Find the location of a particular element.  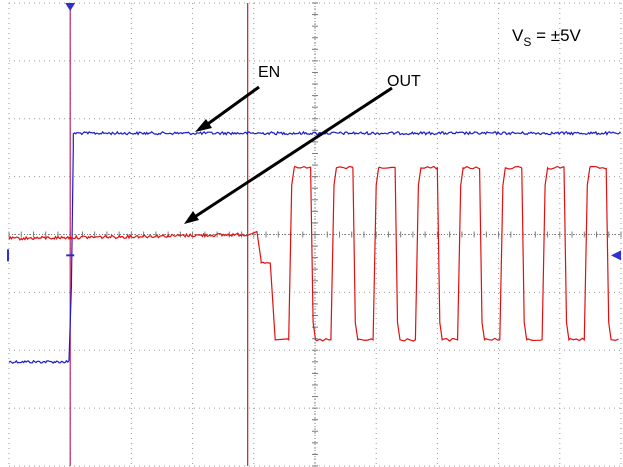

out-label: OUT is located at coordinates (404, 81).